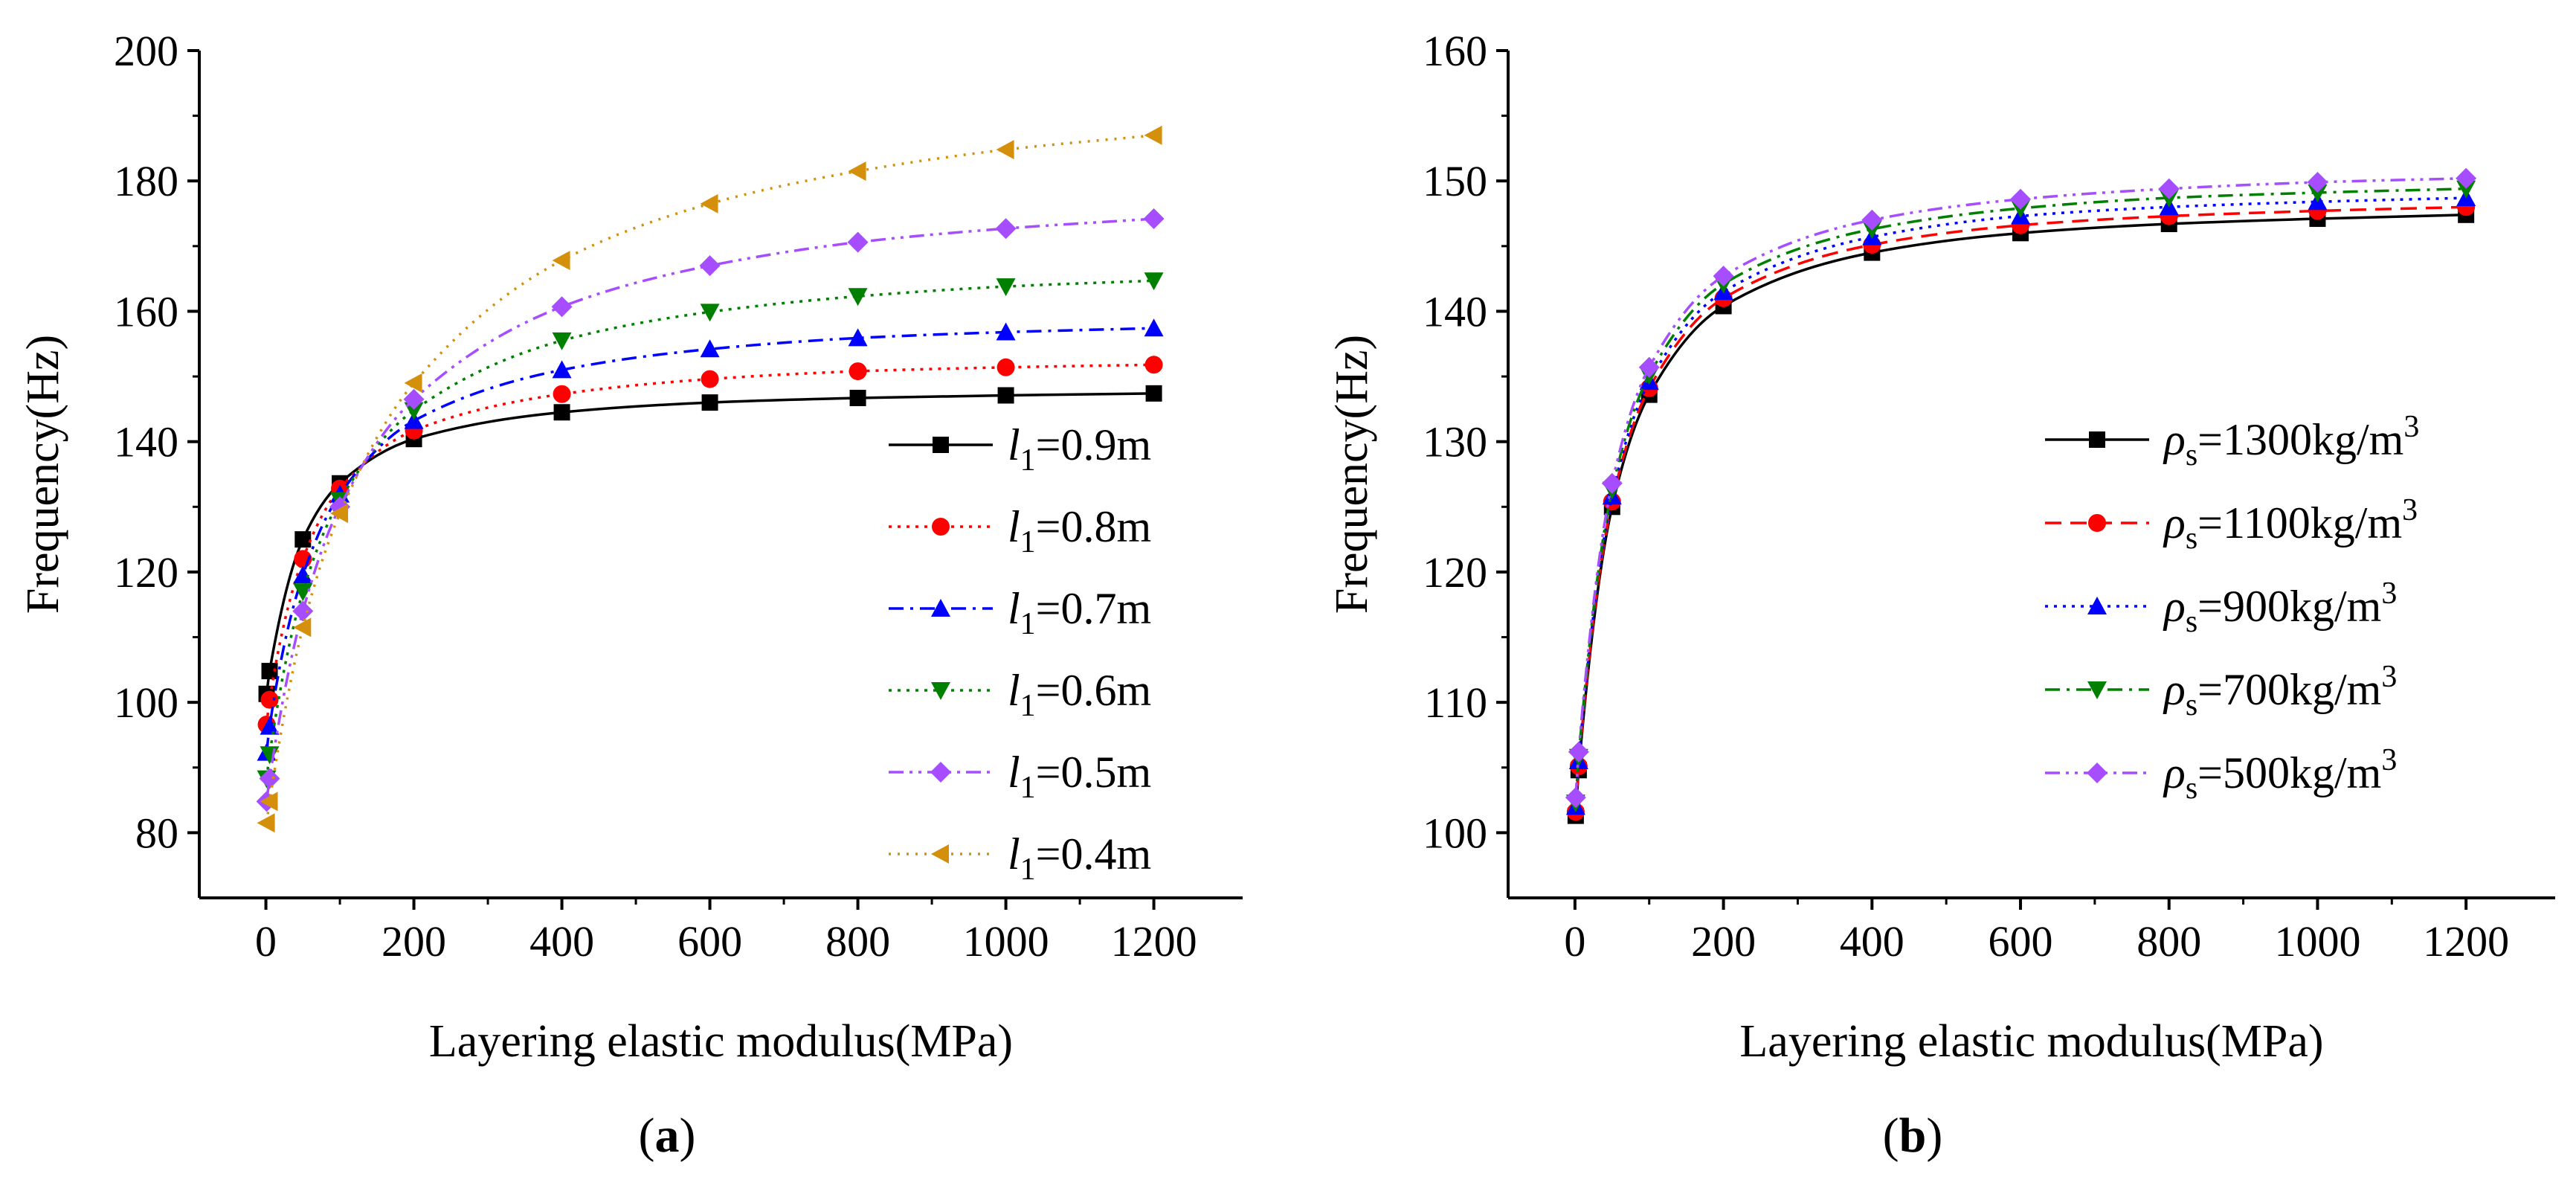  What do you see at coordinates (2280, 608) in the screenshot?
I see `legend-label: ρs=900kg/m3` at bounding box center [2280, 608].